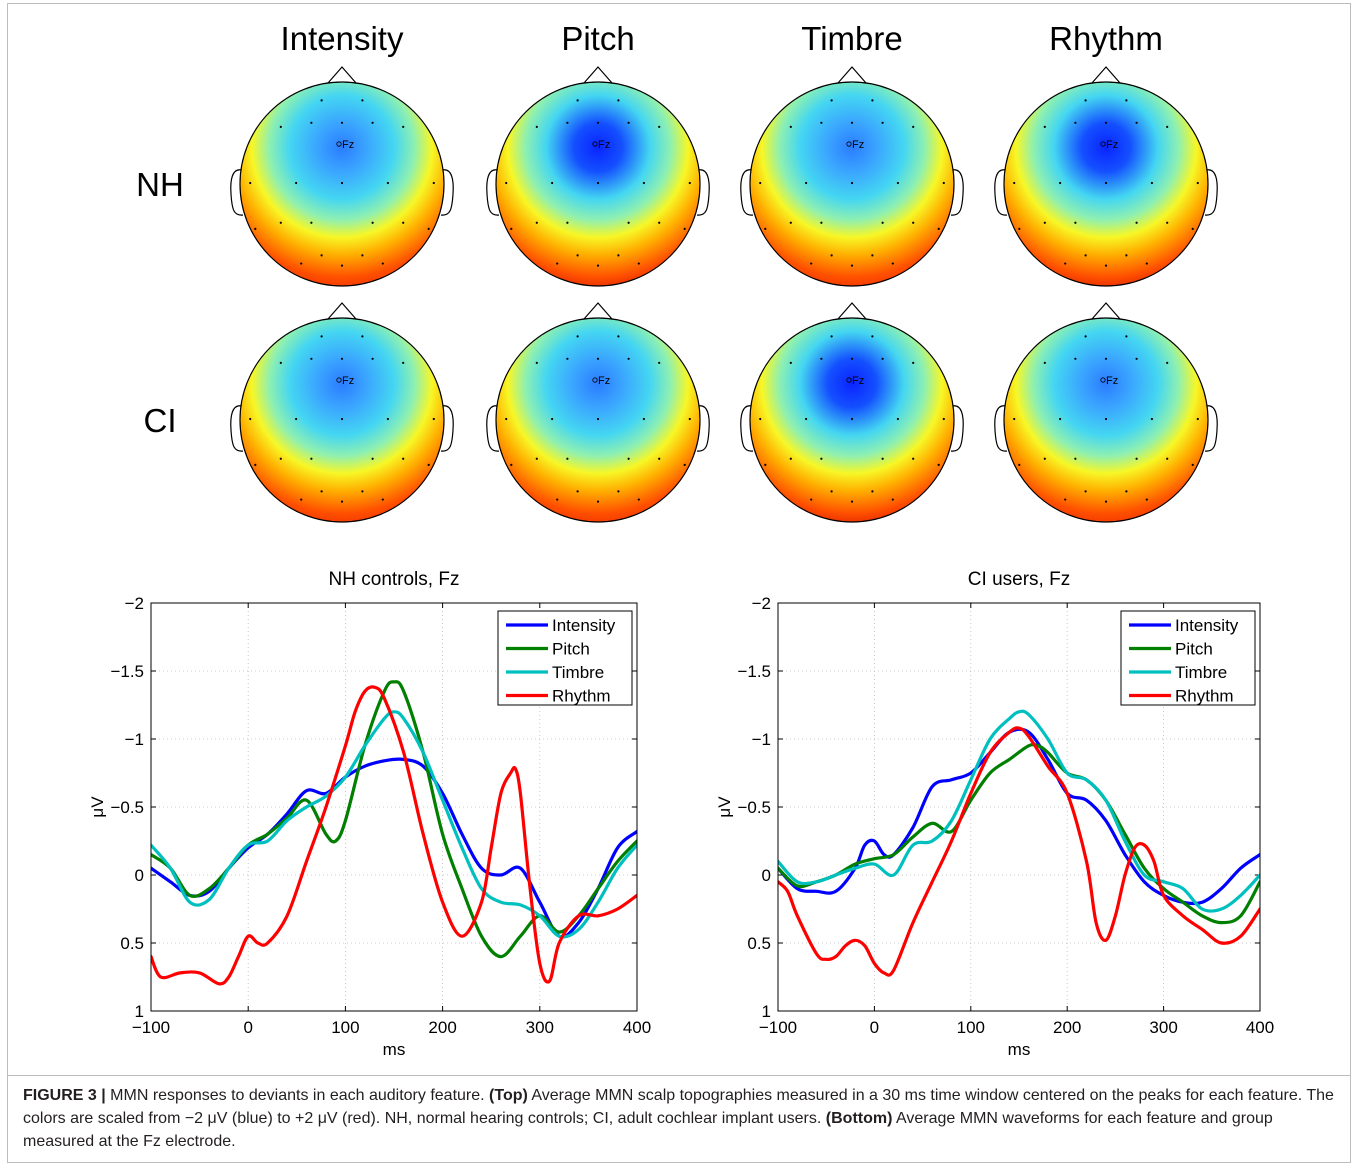  Describe the element at coordinates (1019, 833) in the screenshot. I see `series-line` at that location.